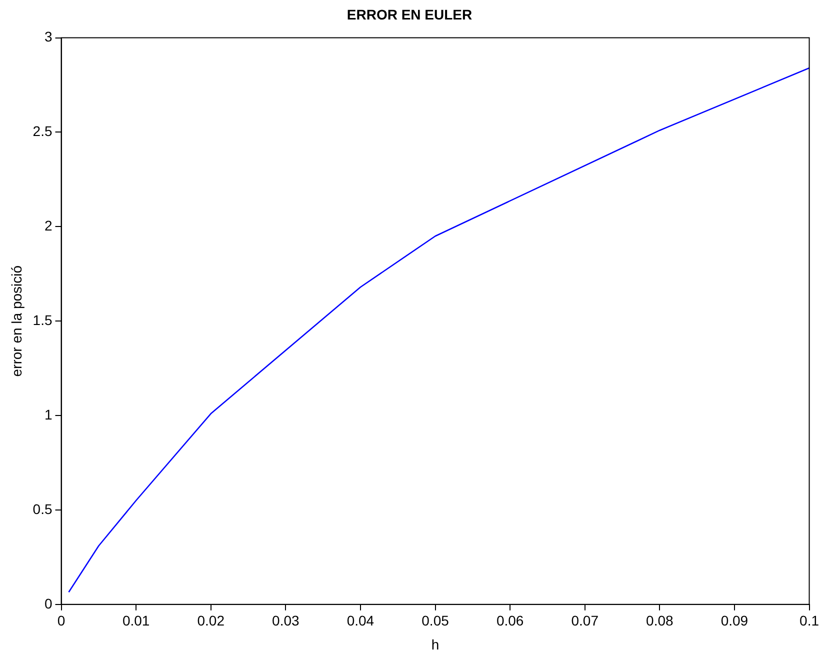 Image resolution: width=822 pixels, height=663 pixels. I want to click on x-tick-label: 0.06, so click(510, 620).